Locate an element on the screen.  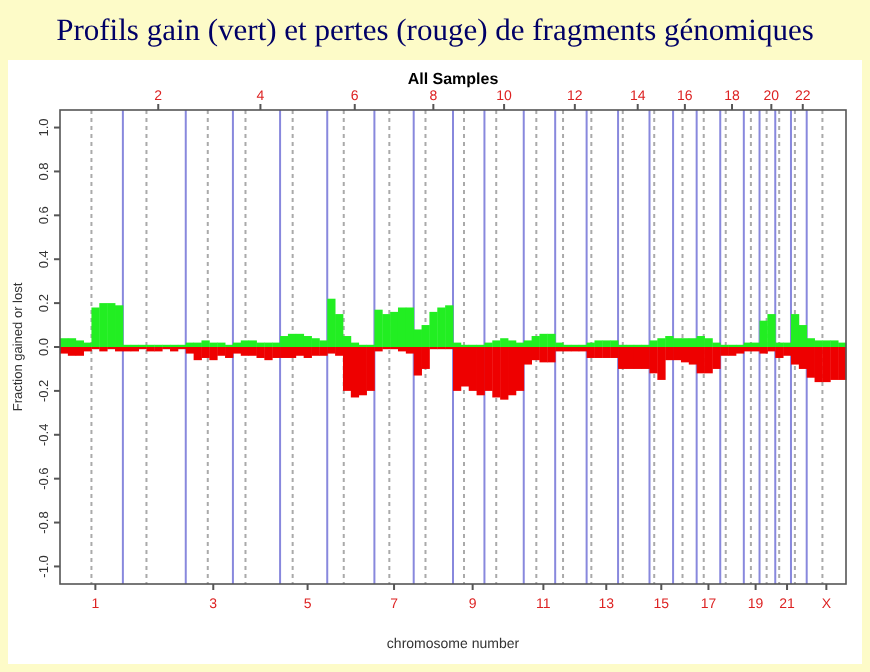
chart-subtitle: All Samples is located at coordinates (453, 79).